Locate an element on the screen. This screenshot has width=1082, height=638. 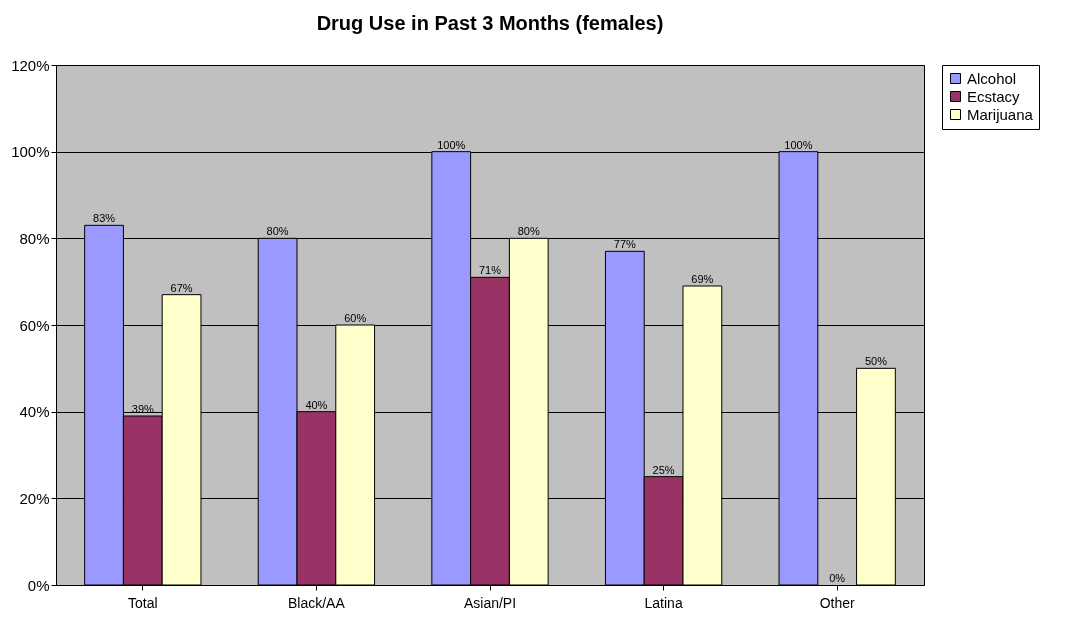
data-label: 25% is located at coordinates (663, 469).